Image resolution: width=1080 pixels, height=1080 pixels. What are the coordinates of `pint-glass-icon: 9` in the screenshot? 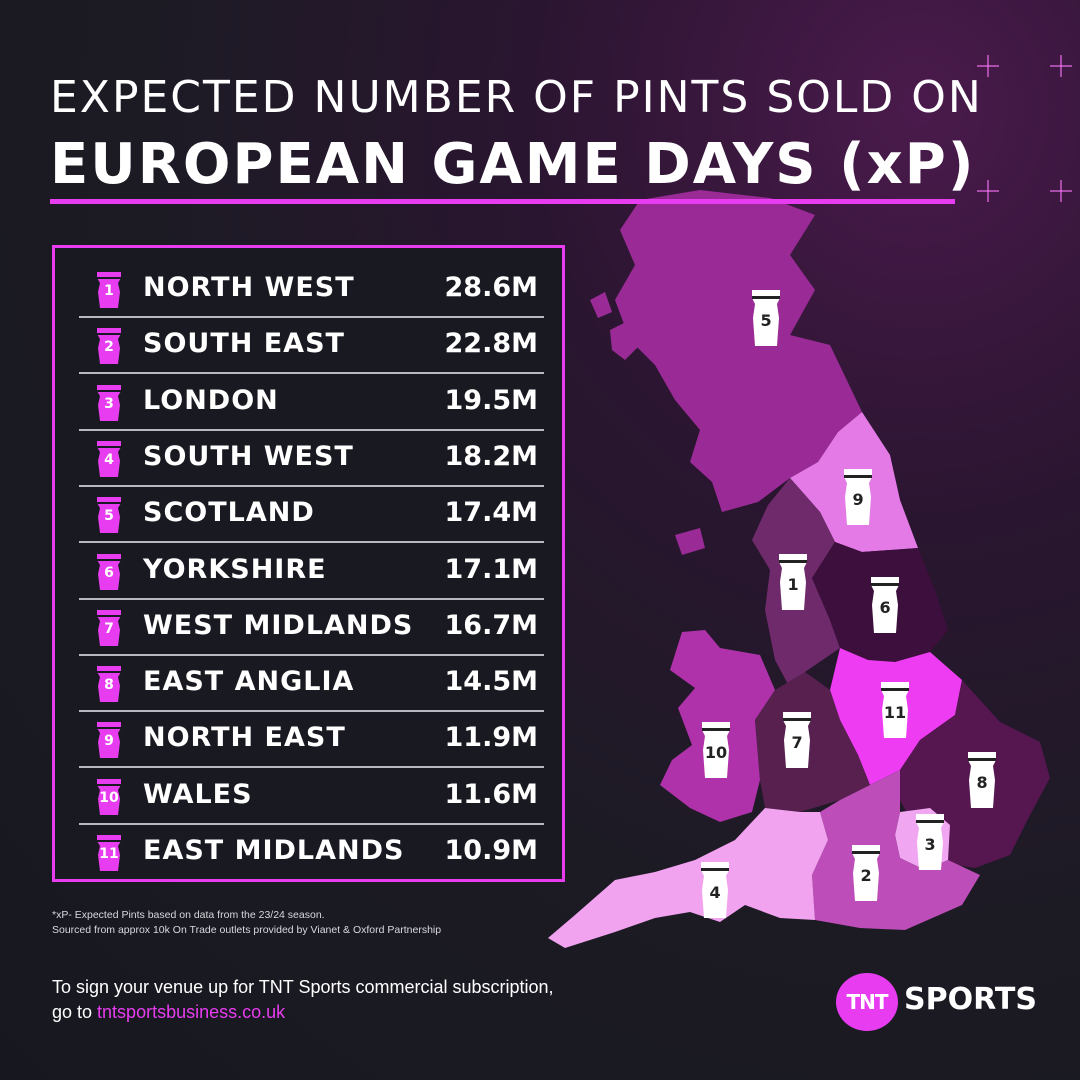 It's located at (109, 740).